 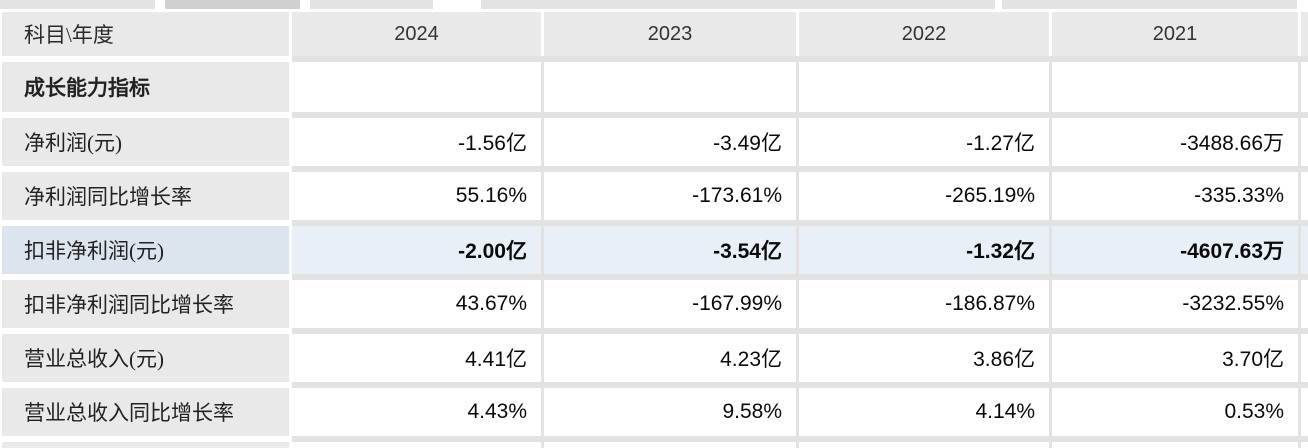 What do you see at coordinates (145, 445) in the screenshot?
I see `row-label-cell` at bounding box center [145, 445].